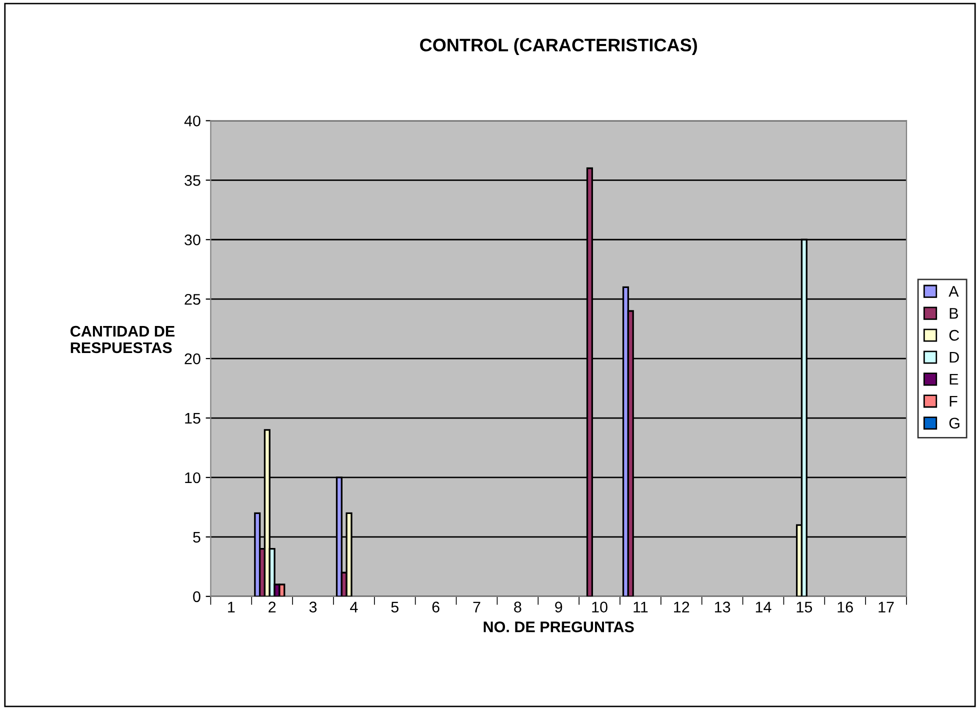 This screenshot has width=980, height=710. Describe the element at coordinates (313, 607) in the screenshot. I see `x-tick-label: 3` at that location.